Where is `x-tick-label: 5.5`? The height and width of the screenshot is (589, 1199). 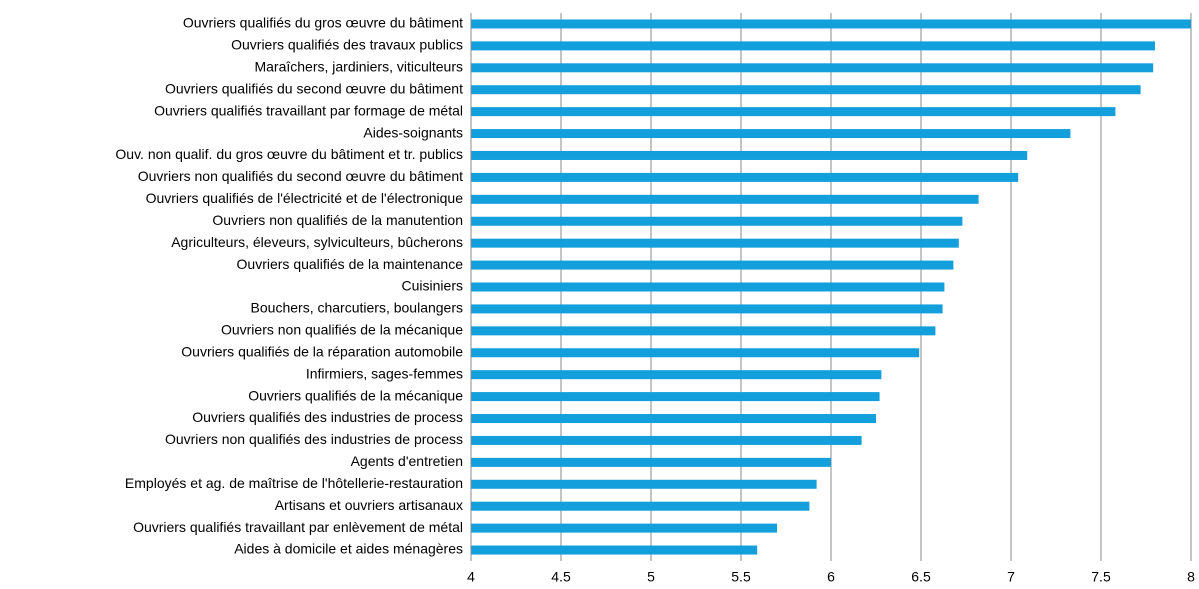 x-tick-label: 5.5 is located at coordinates (741, 577).